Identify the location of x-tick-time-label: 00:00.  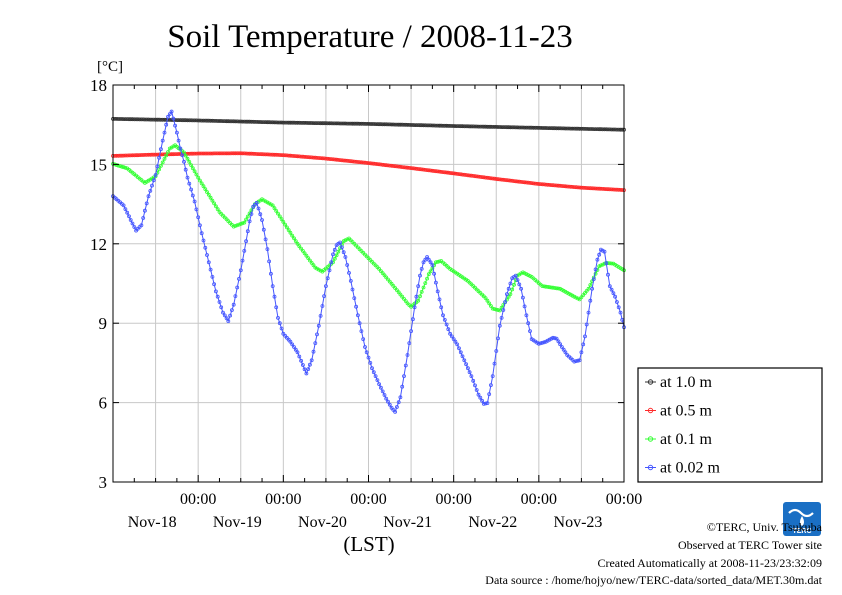
(198, 499).